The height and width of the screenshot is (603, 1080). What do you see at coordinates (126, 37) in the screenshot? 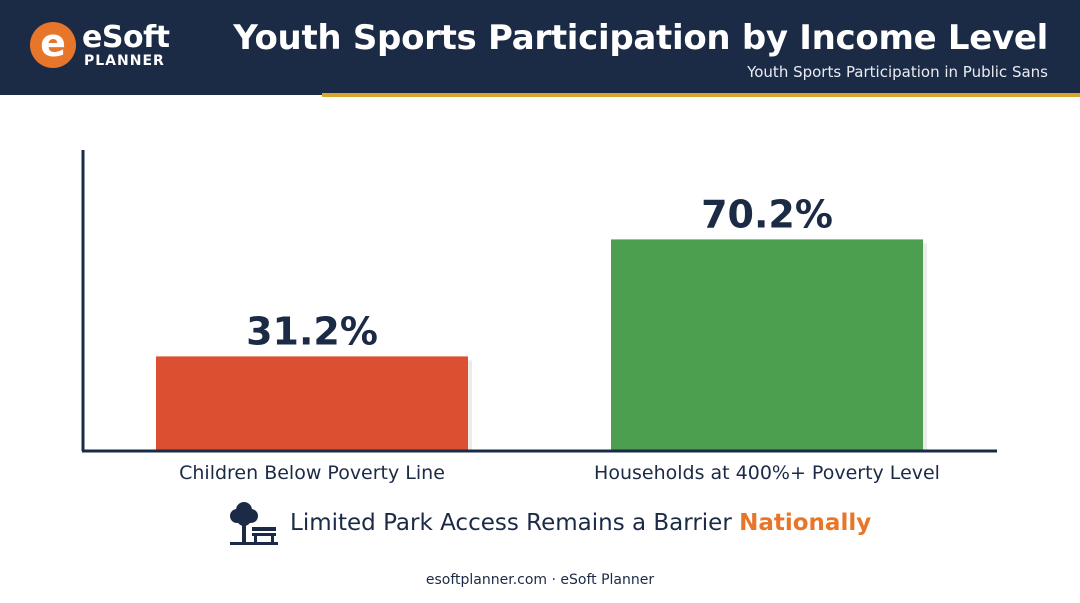
I see `logo-name: eSoft` at bounding box center [126, 37].